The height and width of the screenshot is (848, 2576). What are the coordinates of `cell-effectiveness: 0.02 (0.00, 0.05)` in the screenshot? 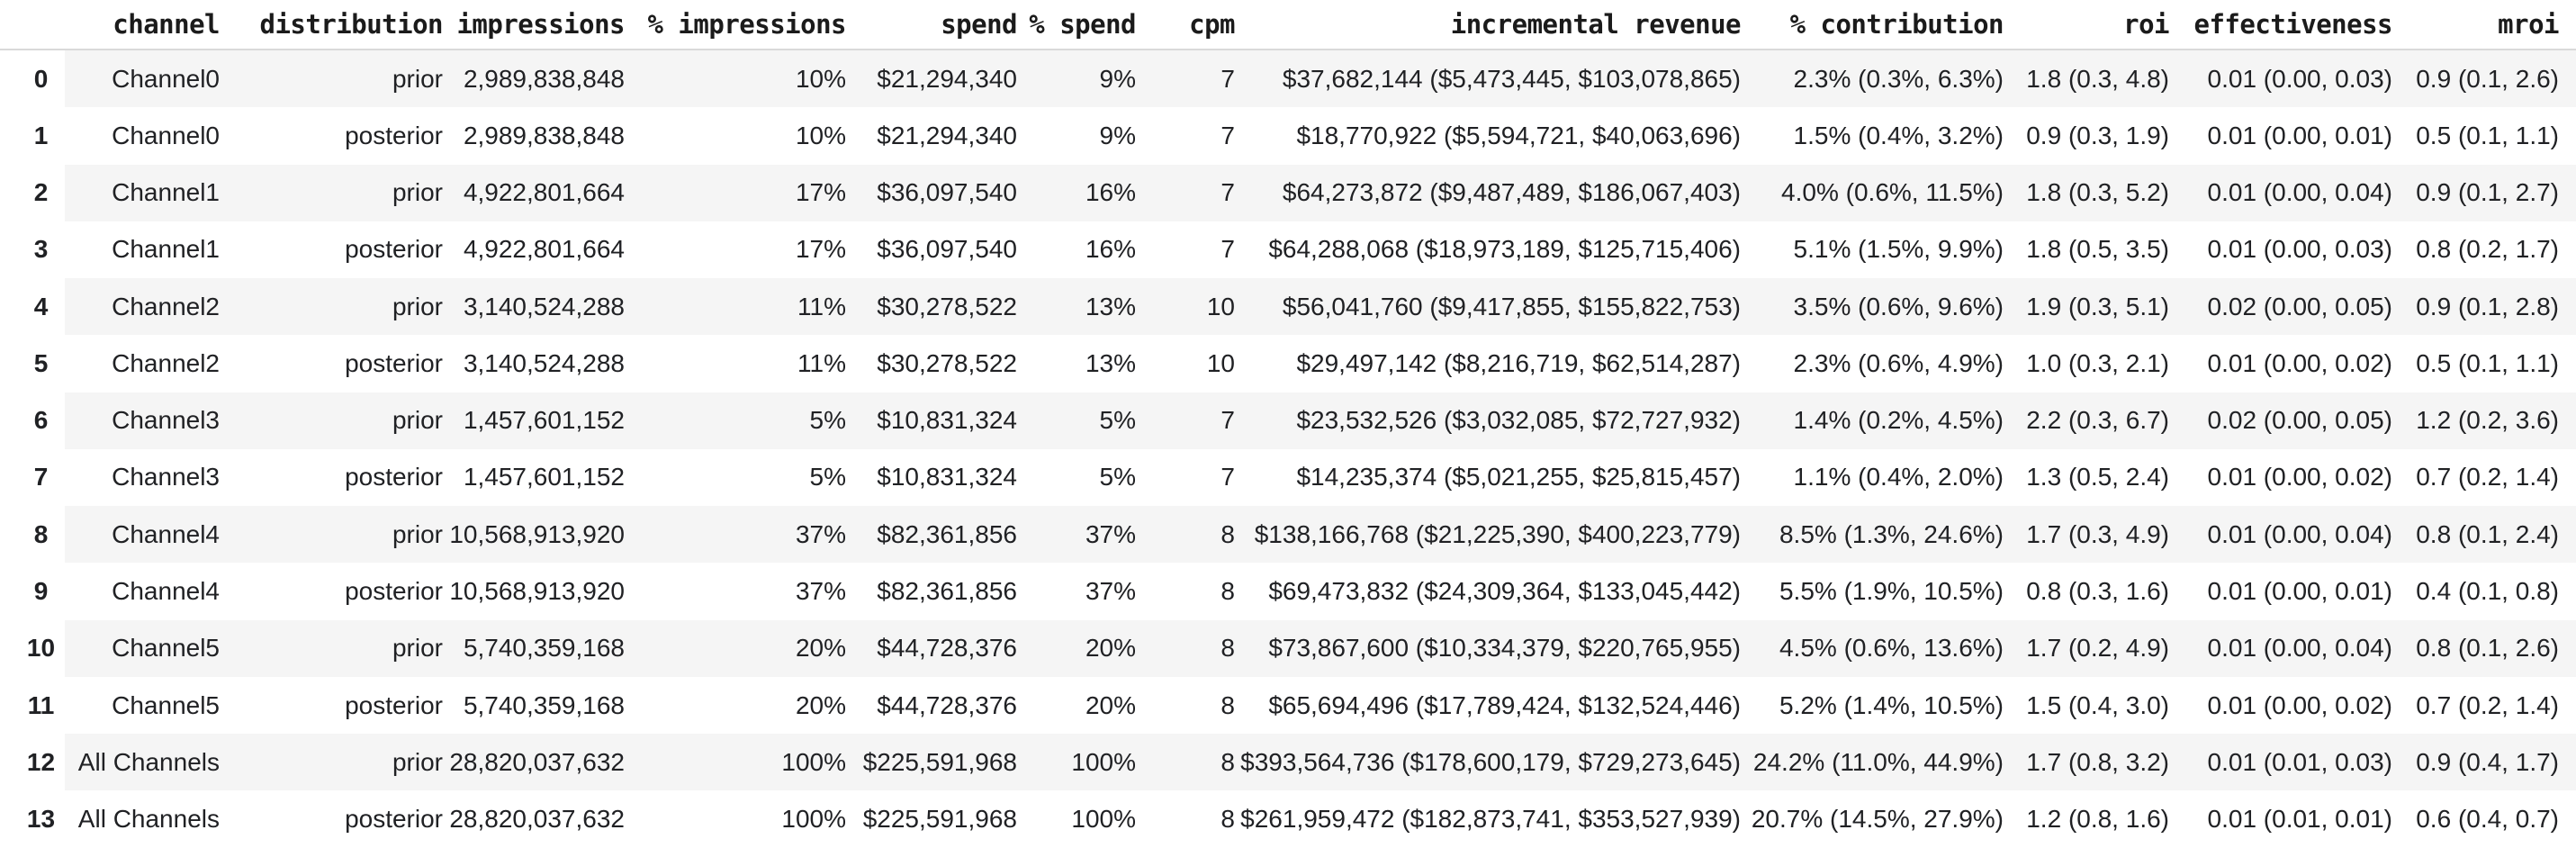 It's located at (2280, 421).